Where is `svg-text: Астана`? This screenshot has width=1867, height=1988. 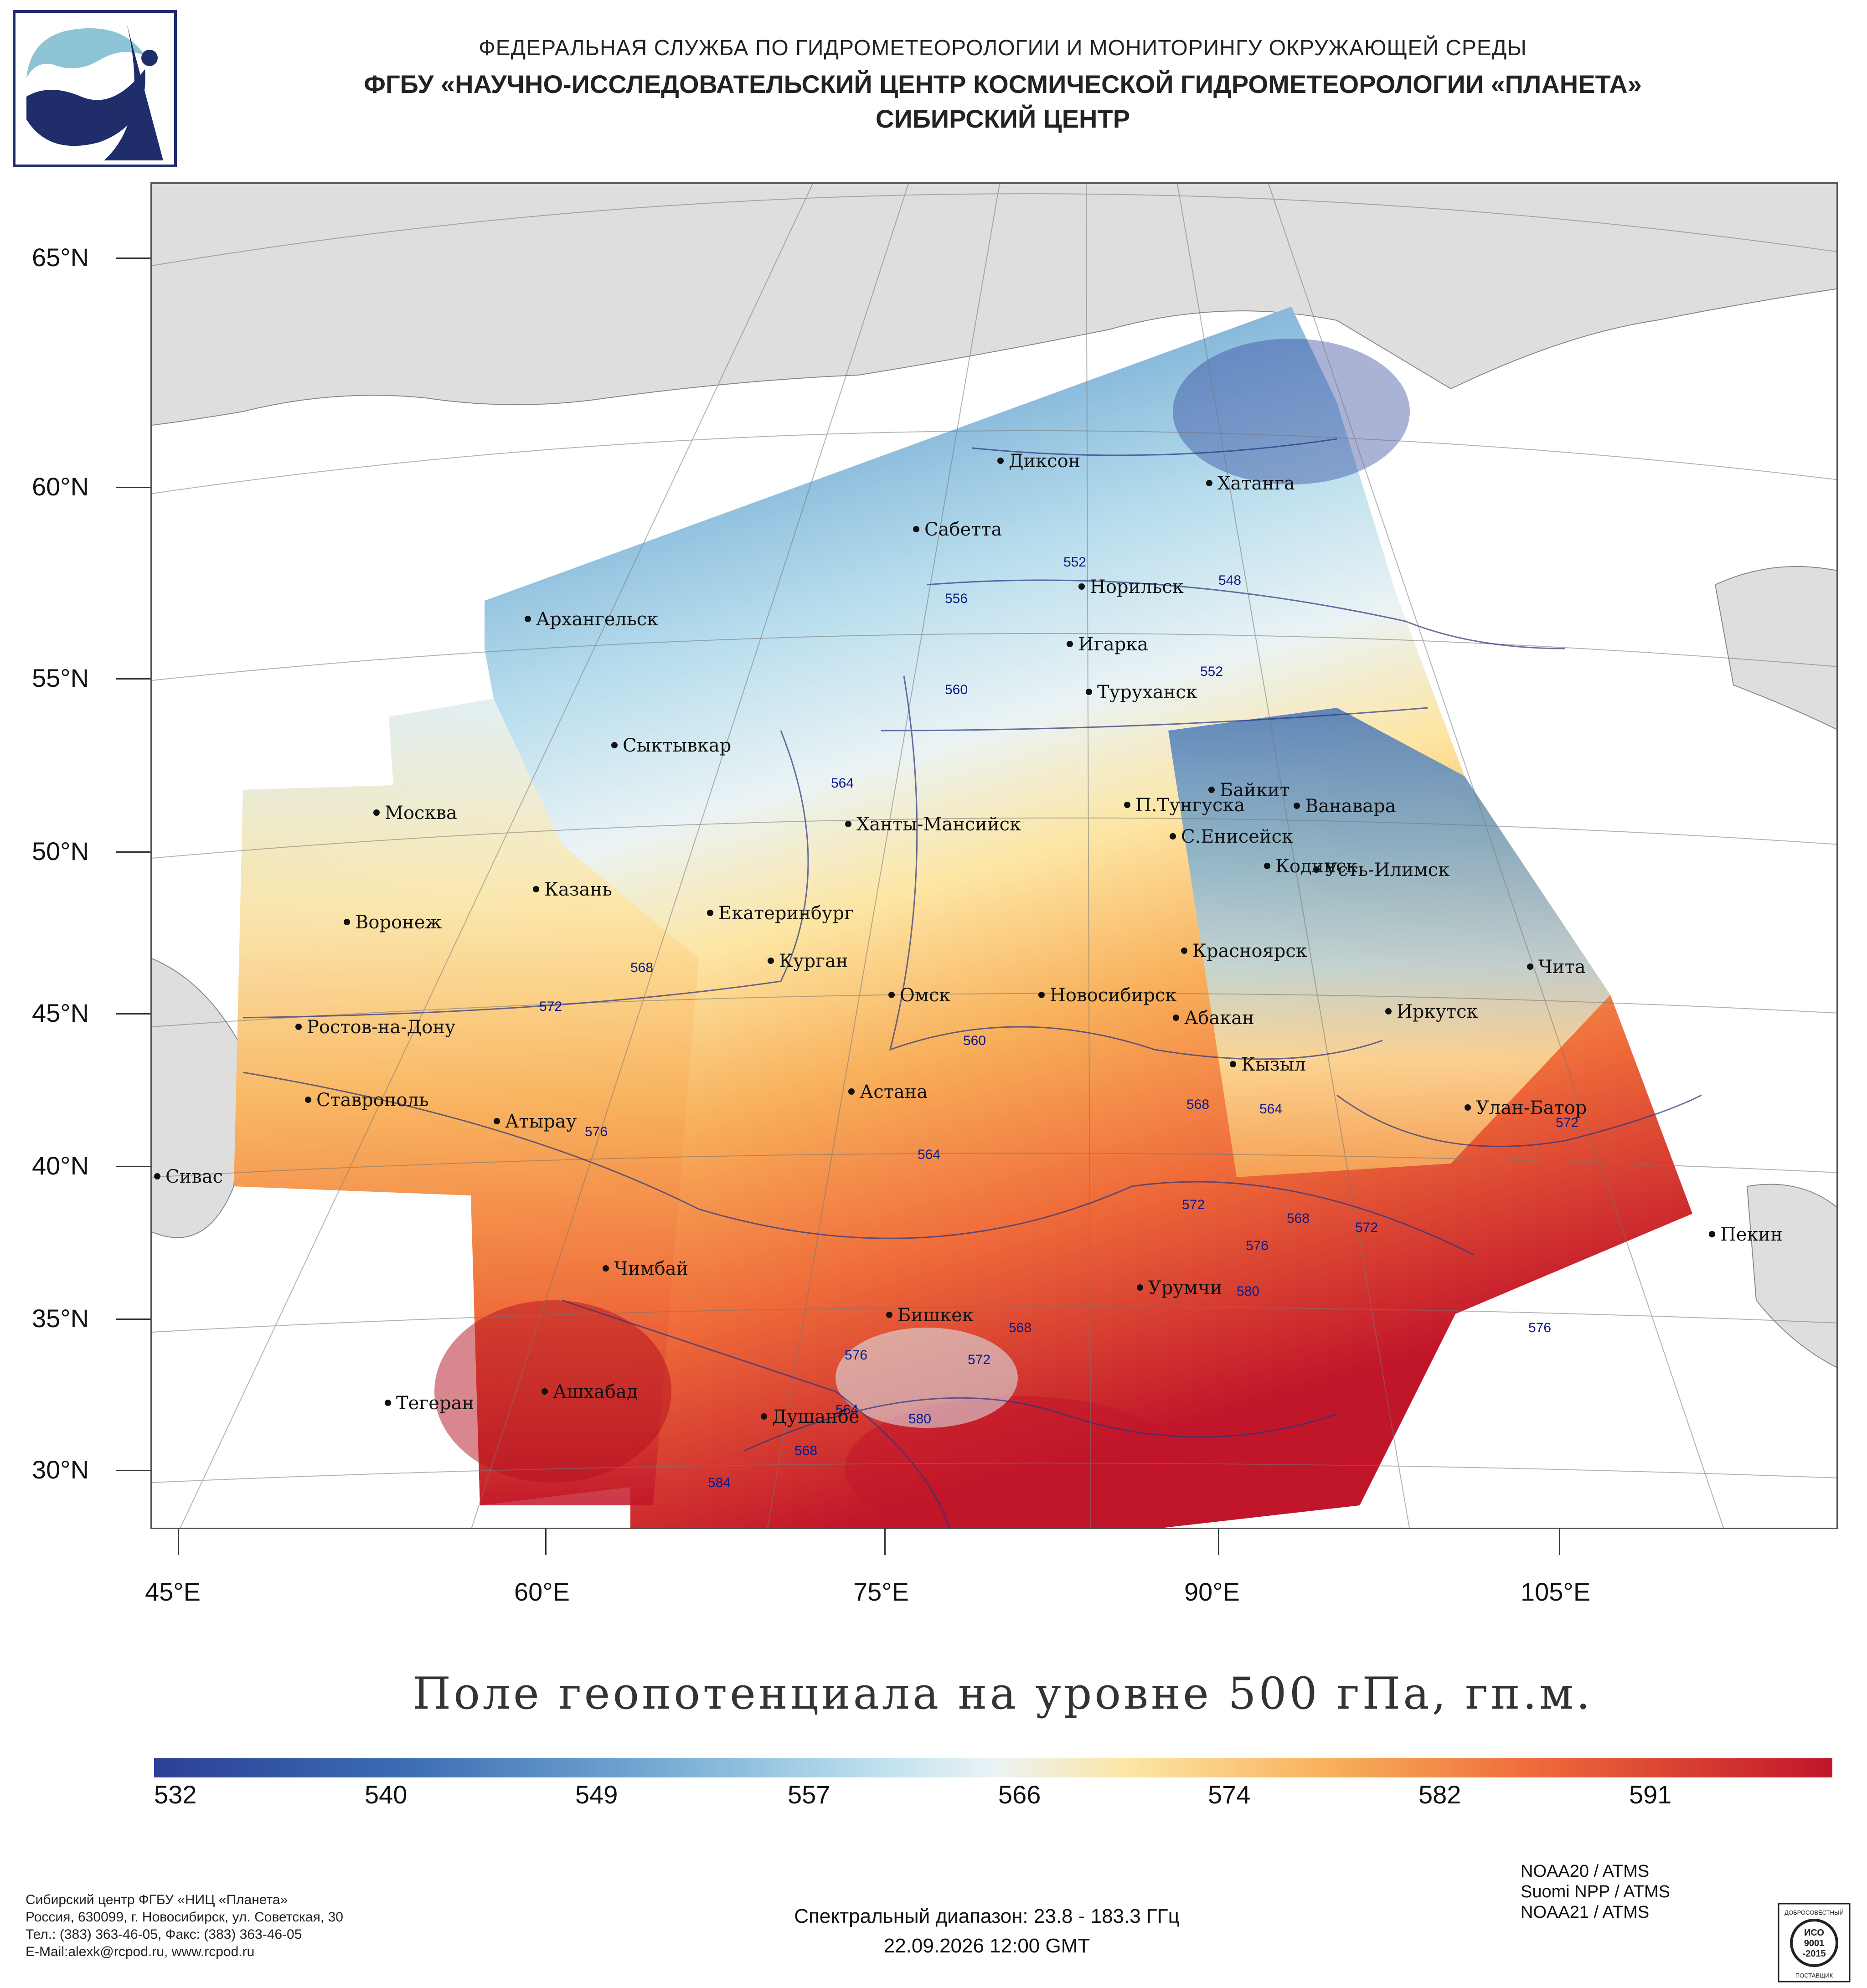
svg-text: Астана is located at coordinates (894, 1092).